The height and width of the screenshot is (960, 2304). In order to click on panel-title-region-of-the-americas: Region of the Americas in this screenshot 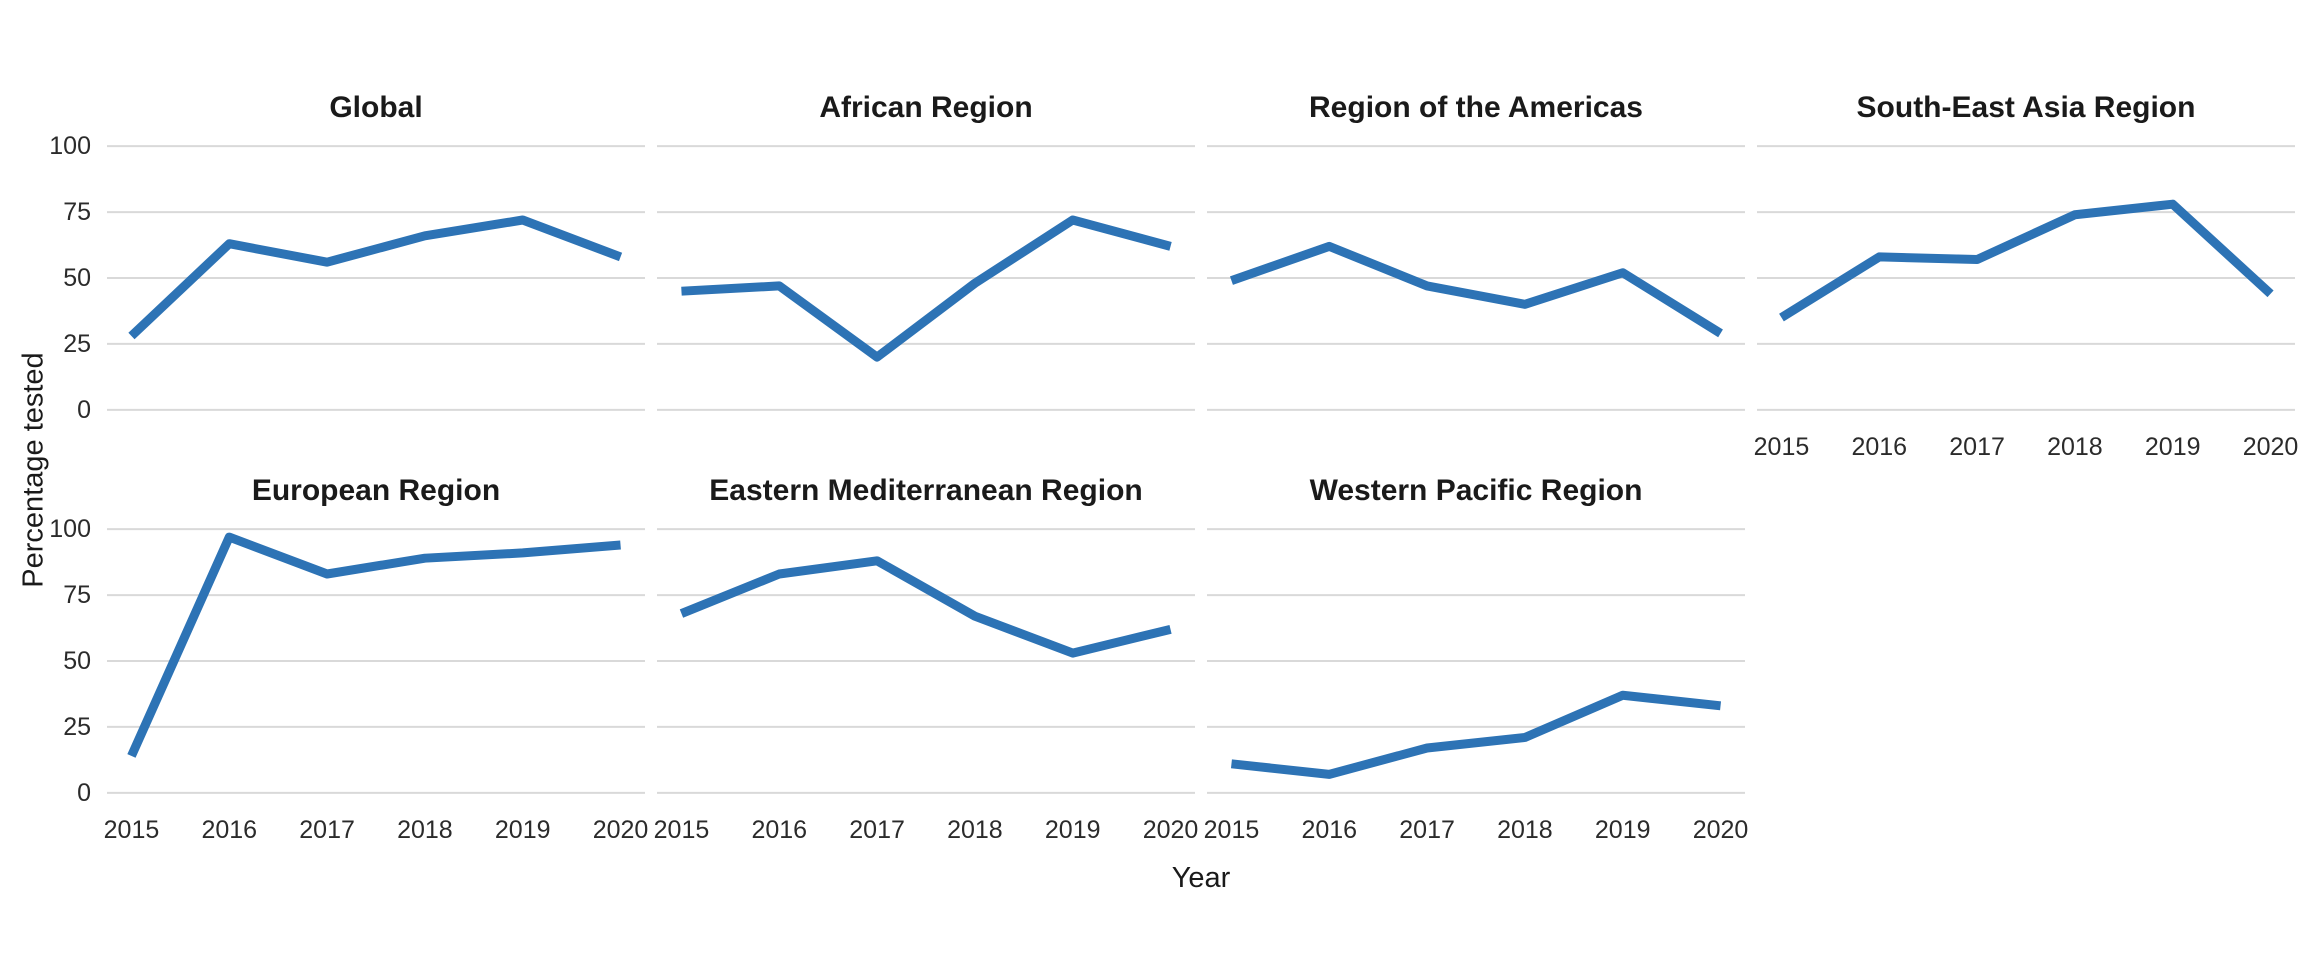, I will do `click(1476, 107)`.